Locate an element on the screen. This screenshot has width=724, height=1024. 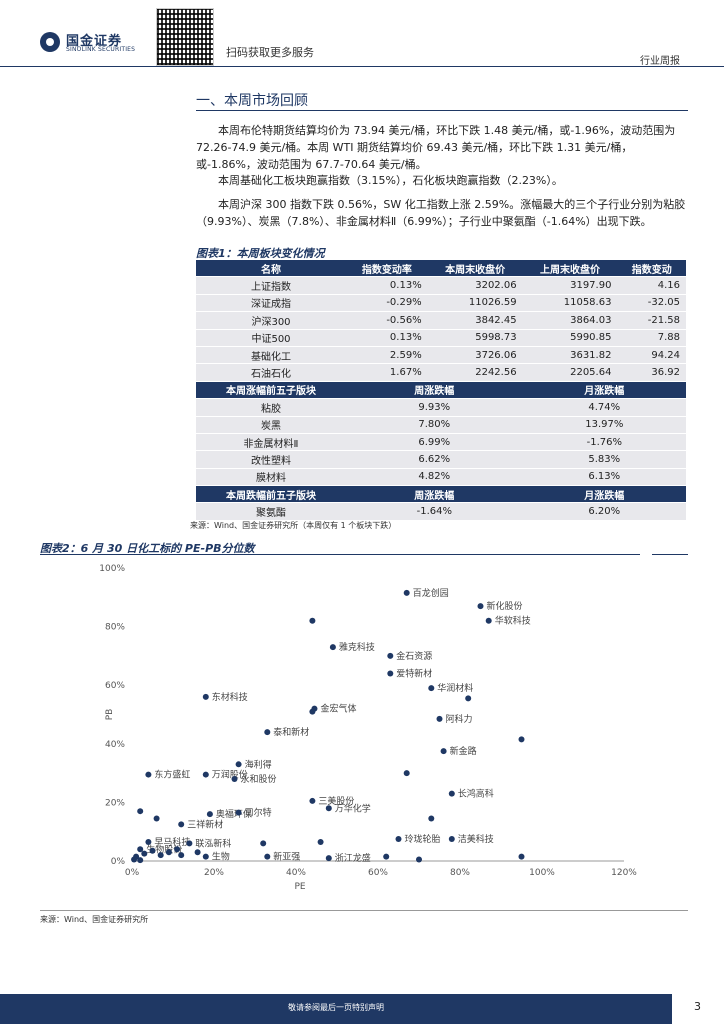
table-cell: 2205.64 is located at coordinates (570, 372).